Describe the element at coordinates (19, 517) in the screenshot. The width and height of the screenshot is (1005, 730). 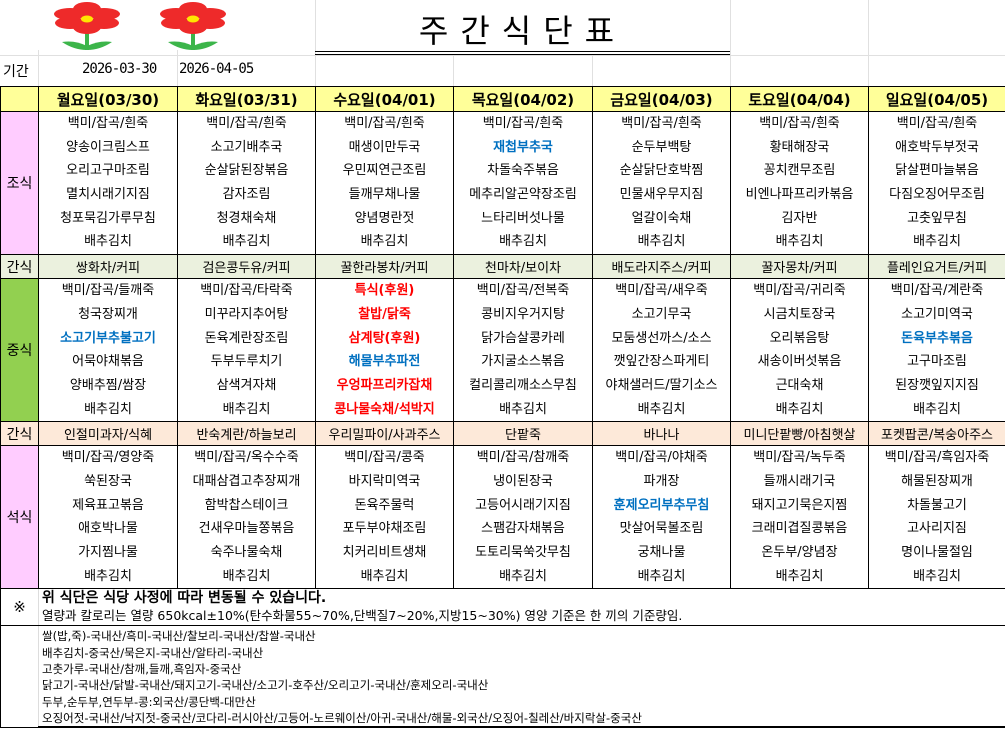
I see `dinner-label: 석식` at that location.